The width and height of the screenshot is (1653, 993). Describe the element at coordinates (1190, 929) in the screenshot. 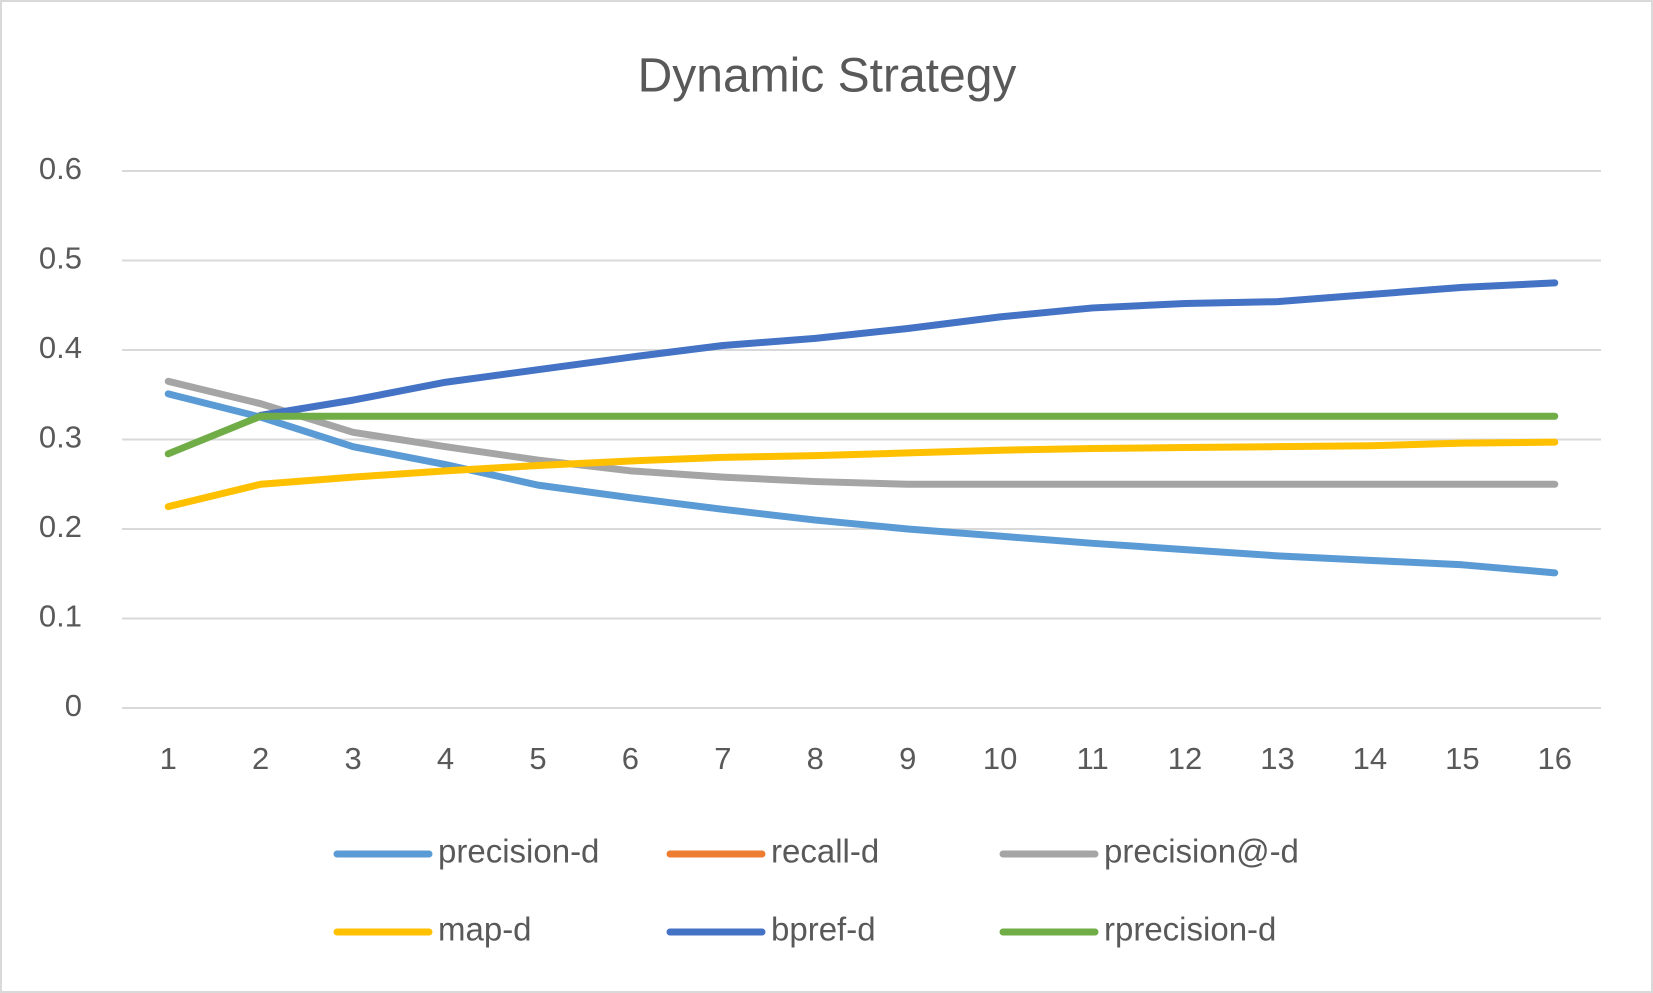

I see `legend-label: rprecision-d` at that location.